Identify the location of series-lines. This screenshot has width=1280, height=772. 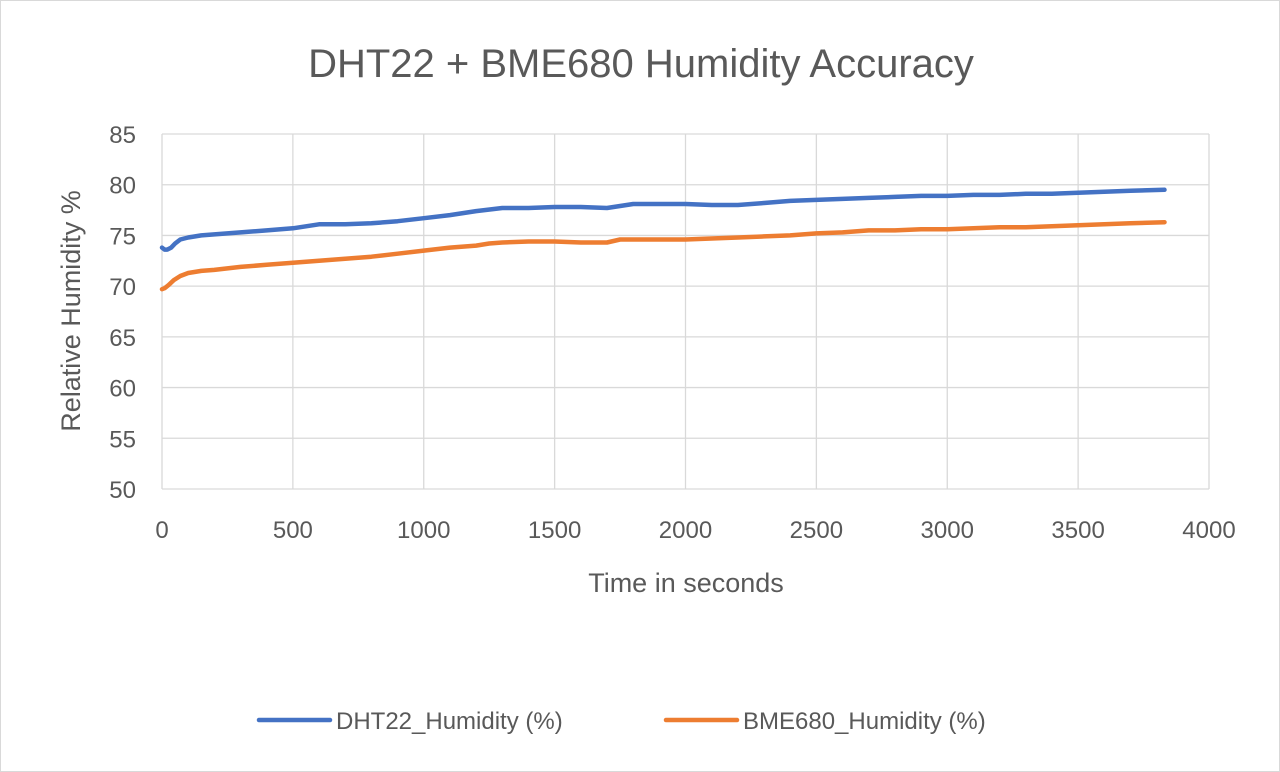
(663, 239).